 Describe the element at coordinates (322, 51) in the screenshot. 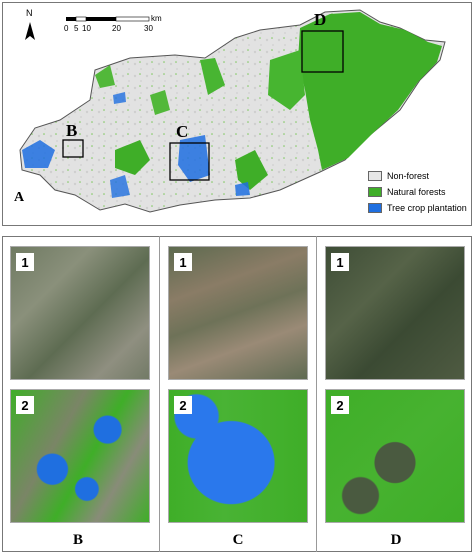

I see `zoom-box-d` at that location.